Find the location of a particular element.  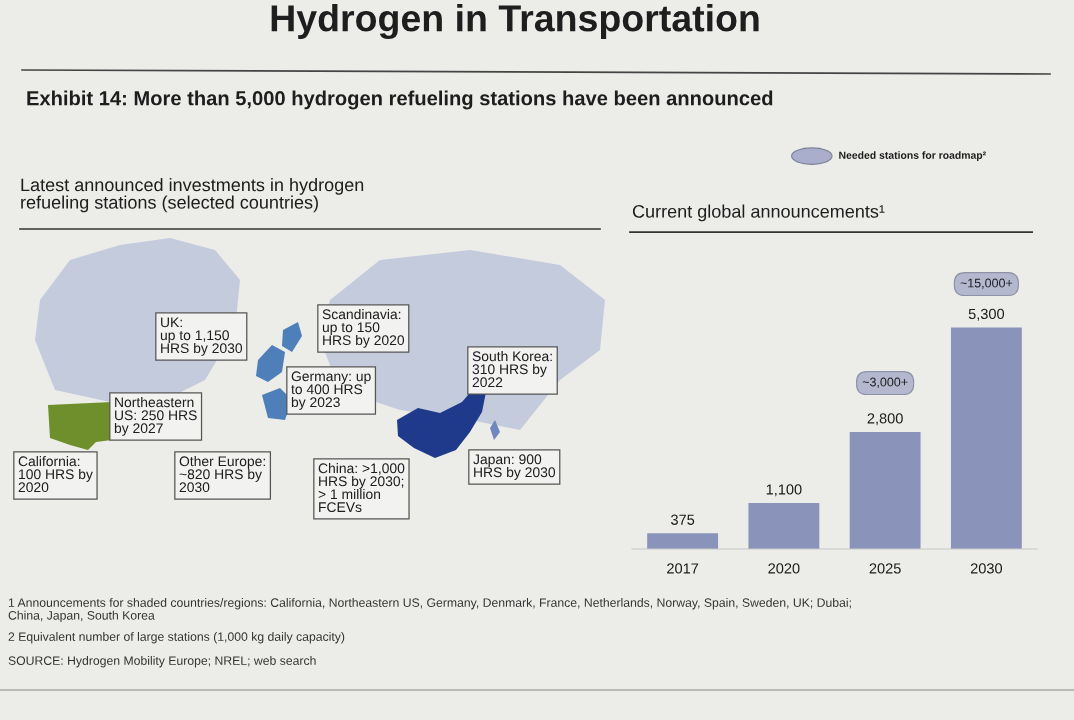

text: Needed stations for roadmap² is located at coordinates (912, 156).